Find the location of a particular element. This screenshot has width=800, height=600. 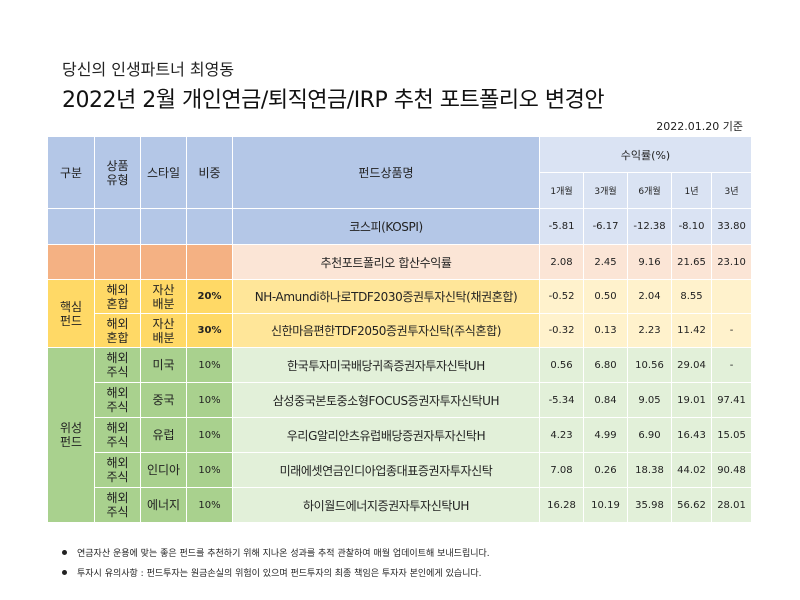

return-3m: 0.84 is located at coordinates (605, 400).